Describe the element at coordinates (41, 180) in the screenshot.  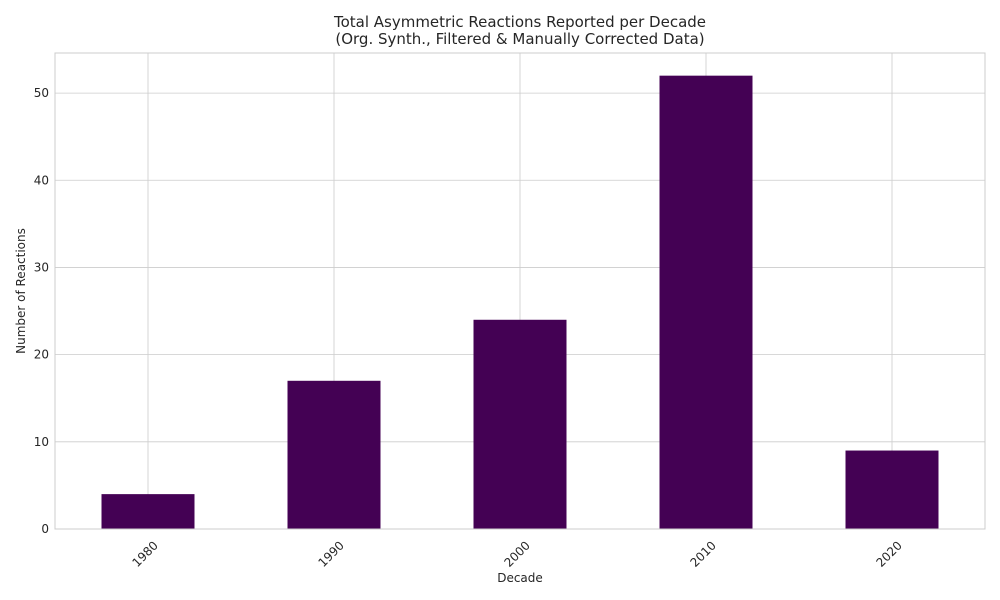
I see `y-tick-label: 40` at that location.